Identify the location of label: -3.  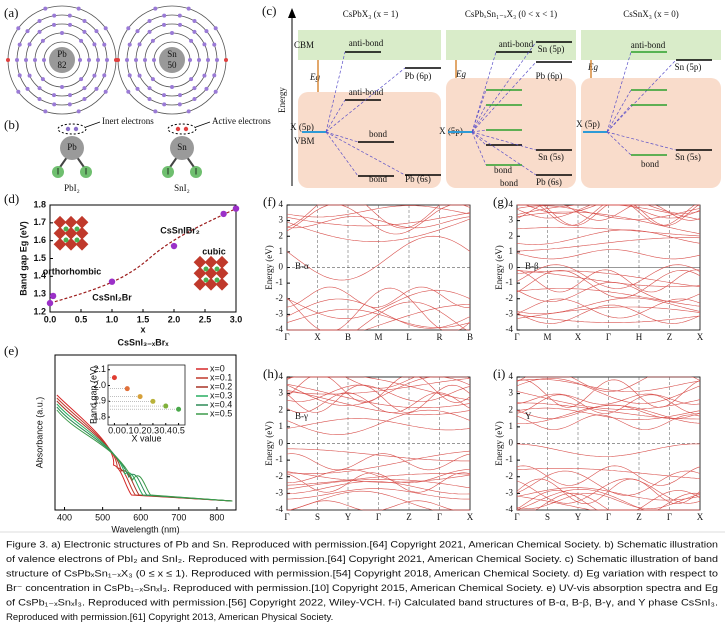
(280, 492).